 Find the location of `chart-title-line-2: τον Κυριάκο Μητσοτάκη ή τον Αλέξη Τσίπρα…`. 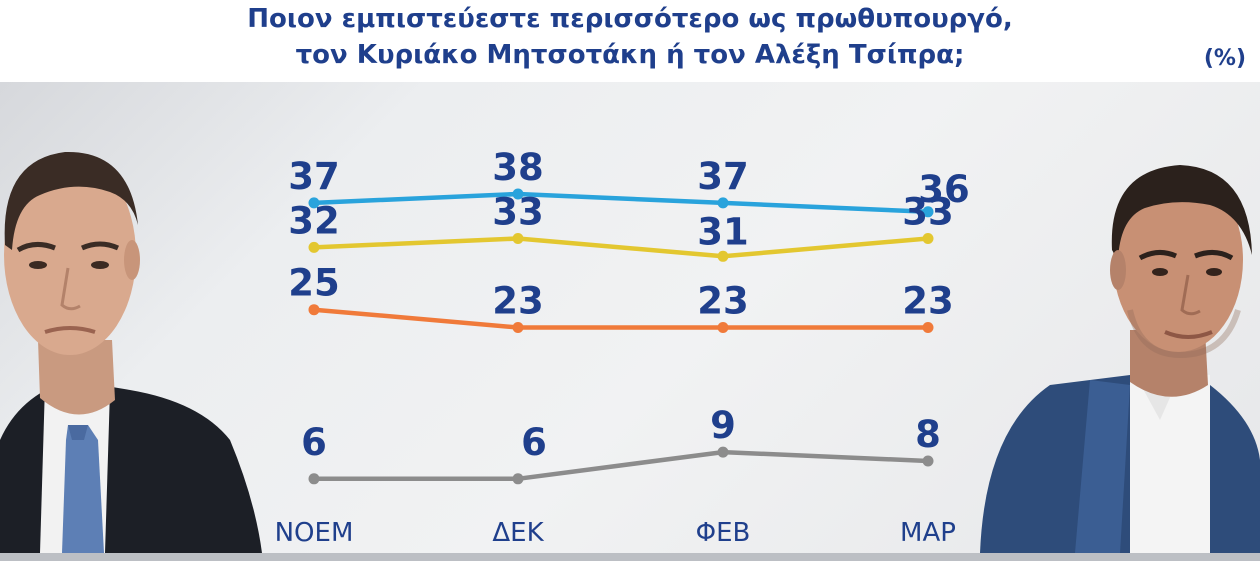

chart-title-line-2: τον Κυριάκο Μητσοτάκη ή τον Αλέξη Τσίπρα… is located at coordinates (630, 55).